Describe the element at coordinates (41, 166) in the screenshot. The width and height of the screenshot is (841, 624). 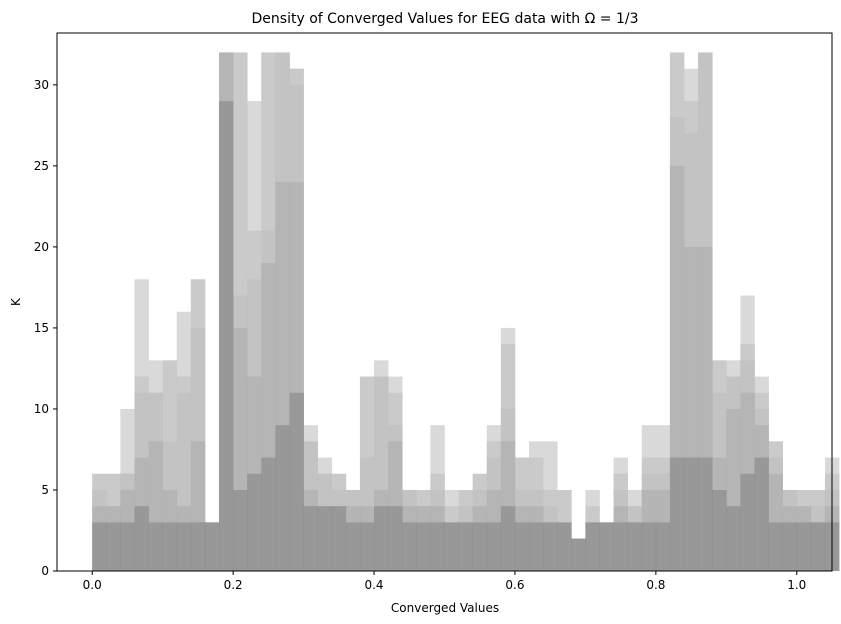
I see `y-tick-label: 25` at that location.